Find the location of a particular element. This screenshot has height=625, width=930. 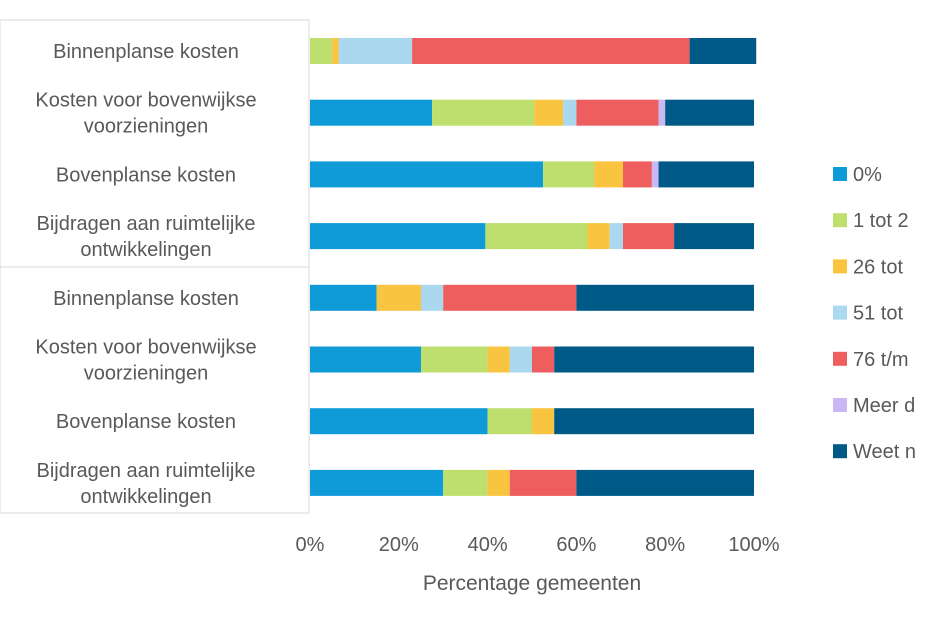

x-tick-label: 20% is located at coordinates (399, 545).